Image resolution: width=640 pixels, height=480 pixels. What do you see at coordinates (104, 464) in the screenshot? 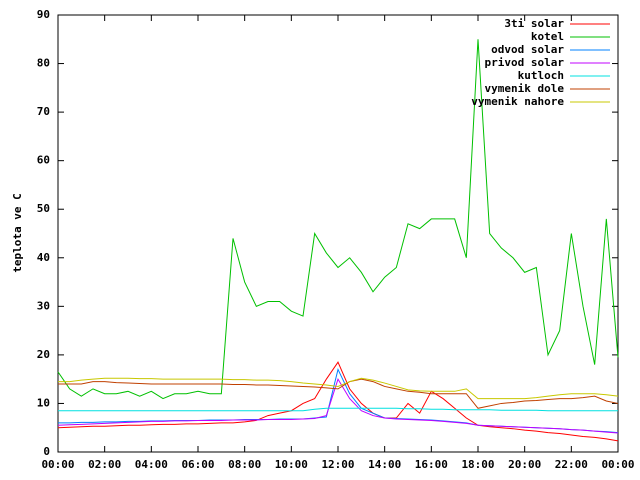
I see `x-tick-label: 02:00` at bounding box center [104, 464].